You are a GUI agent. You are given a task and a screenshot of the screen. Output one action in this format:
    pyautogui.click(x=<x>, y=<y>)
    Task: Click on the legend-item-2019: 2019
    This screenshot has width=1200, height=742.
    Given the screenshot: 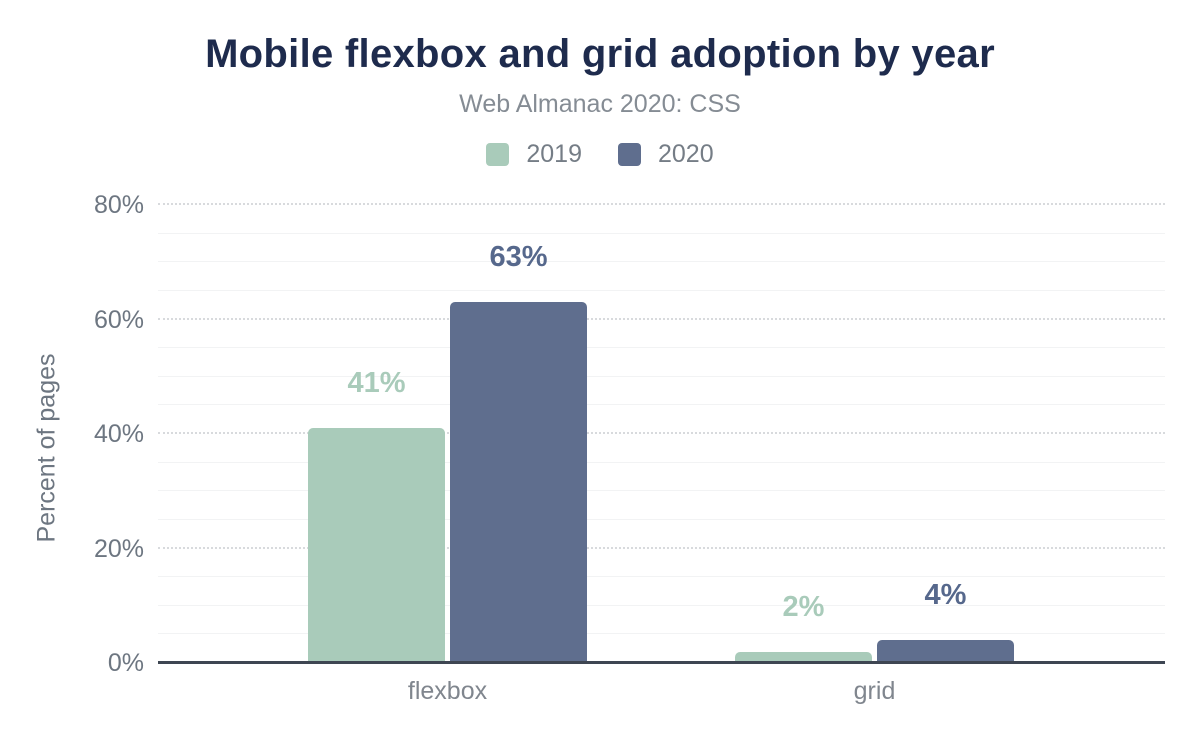 What is the action you would take?
    pyautogui.click(x=534, y=154)
    